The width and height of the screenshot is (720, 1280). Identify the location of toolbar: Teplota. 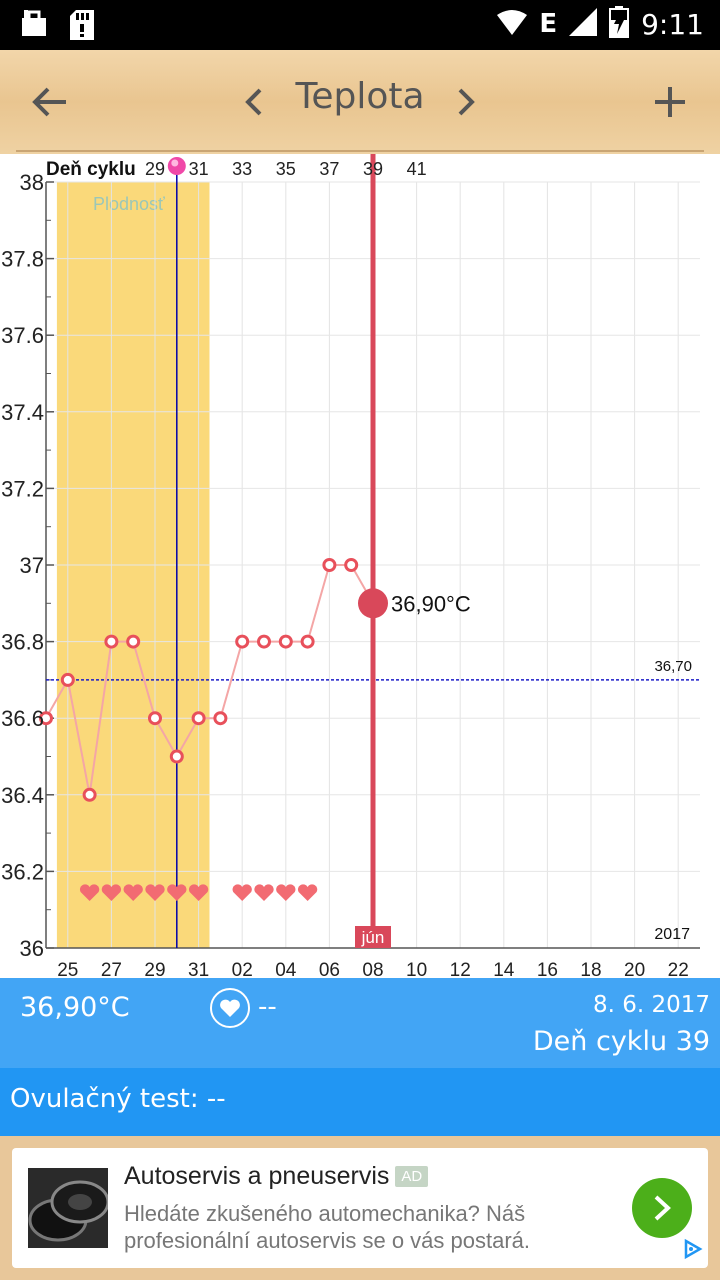
(360, 102).